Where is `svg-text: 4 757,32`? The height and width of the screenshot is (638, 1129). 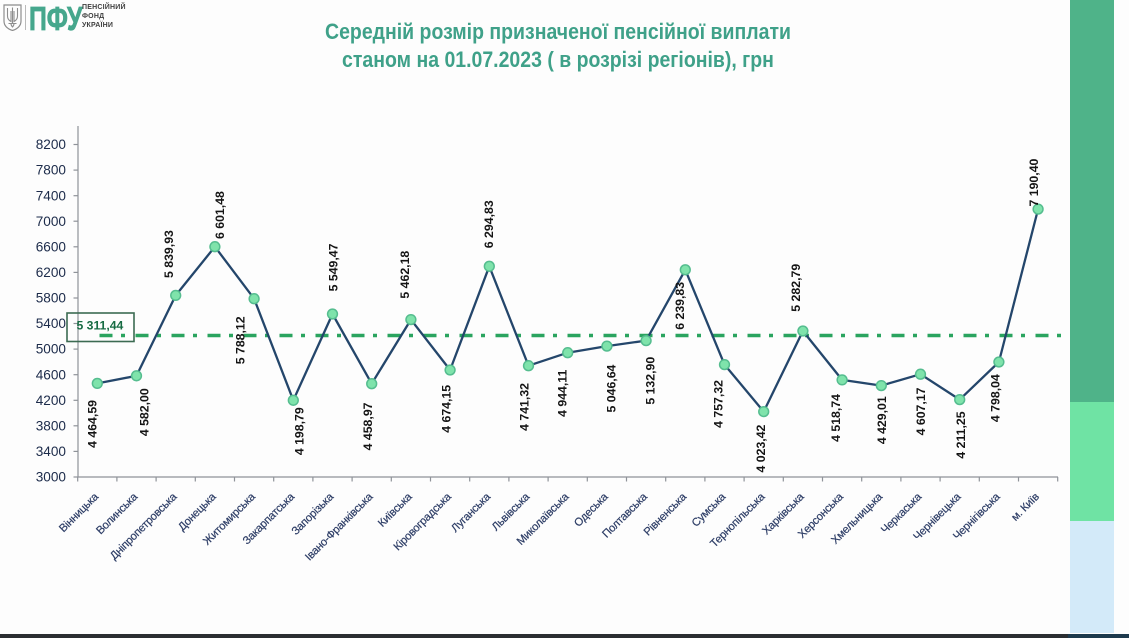
svg-text: 4 757,32 is located at coordinates (718, 404).